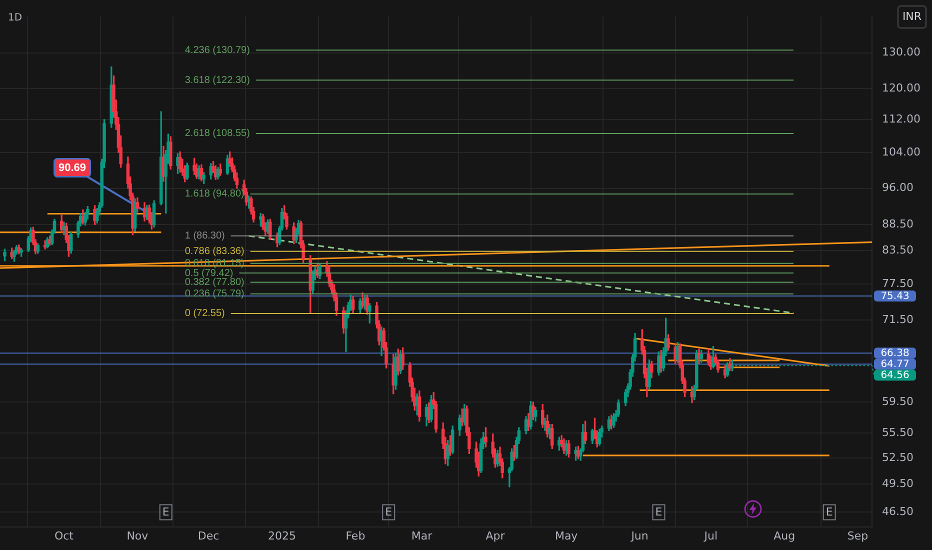 The width and height of the screenshot is (932, 550). Describe the element at coordinates (898, 511) in the screenshot. I see `y-tick-label: 46.50` at that location.